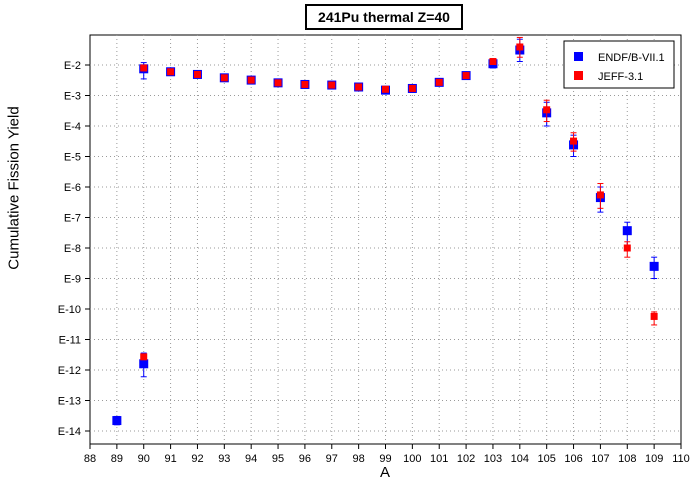 The image size is (700, 500). I want to click on legend-marker-endf, so click(578, 56).